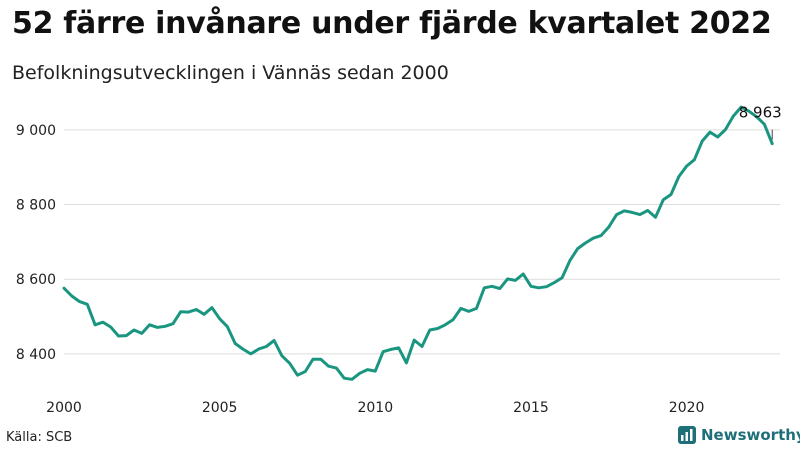 Image resolution: width=800 pixels, height=450 pixels. I want to click on y-tick-label: 8 800, so click(36, 206).